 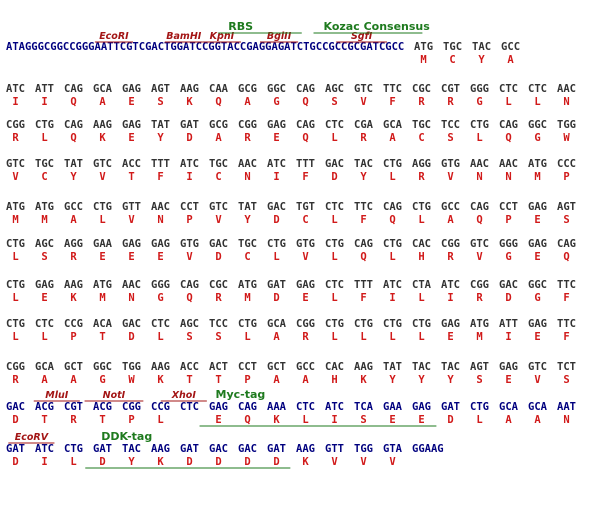 What do you see at coordinates (566, 244) in the screenshot?
I see `codon: CAG` at bounding box center [566, 244].